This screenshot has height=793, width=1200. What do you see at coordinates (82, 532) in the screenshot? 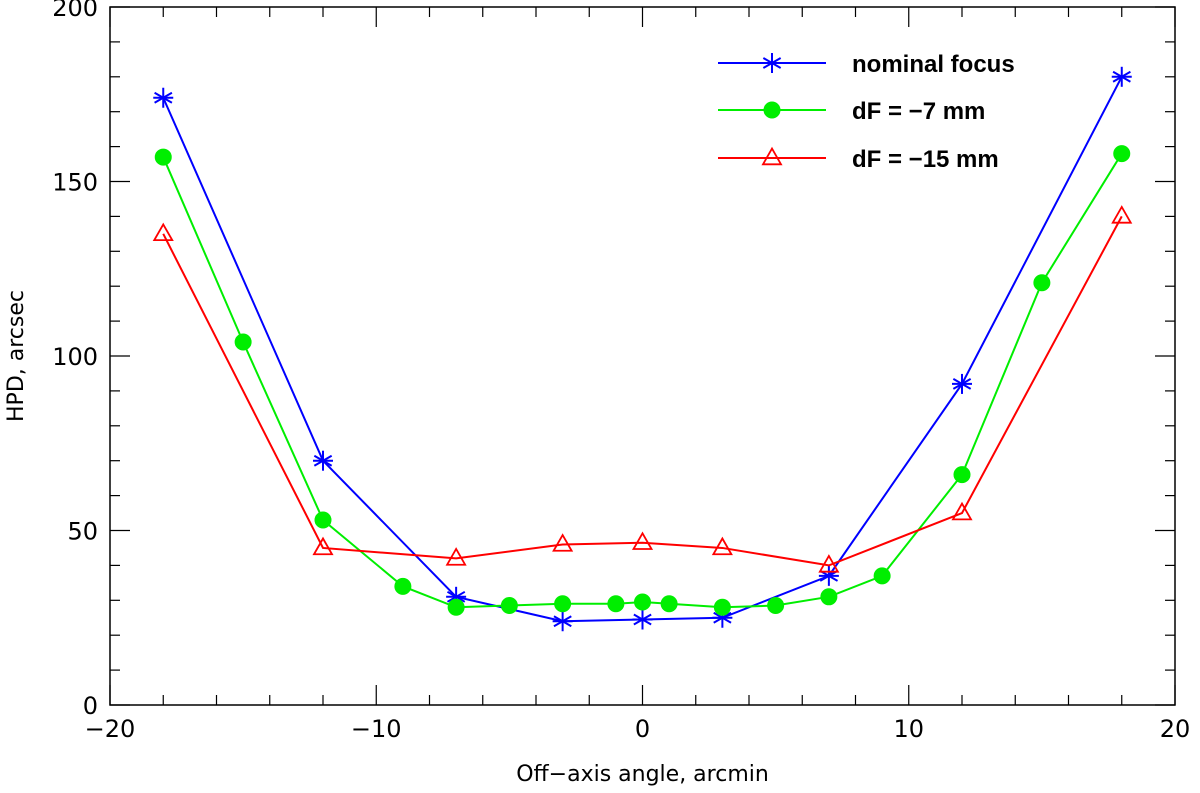
I see `y-tick-label: 50` at bounding box center [82, 532].